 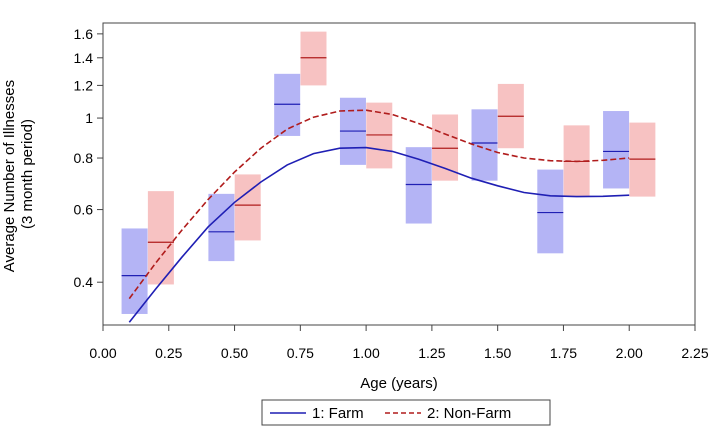 I want to click on x-tick-label-3: 0.75, so click(x=300, y=353).